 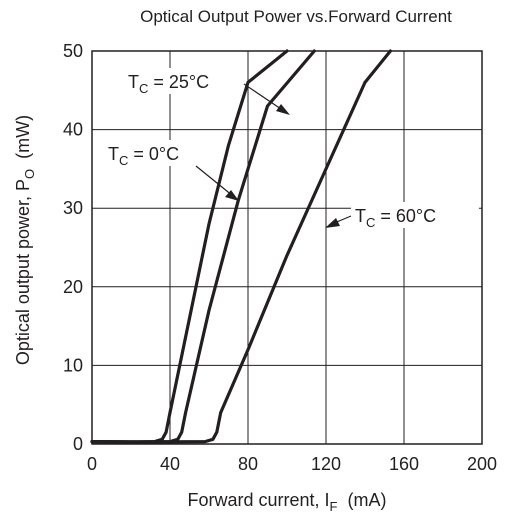 What do you see at coordinates (287, 502) in the screenshot?
I see `x-axis-label: Forward current, IF (mA)` at bounding box center [287, 502].